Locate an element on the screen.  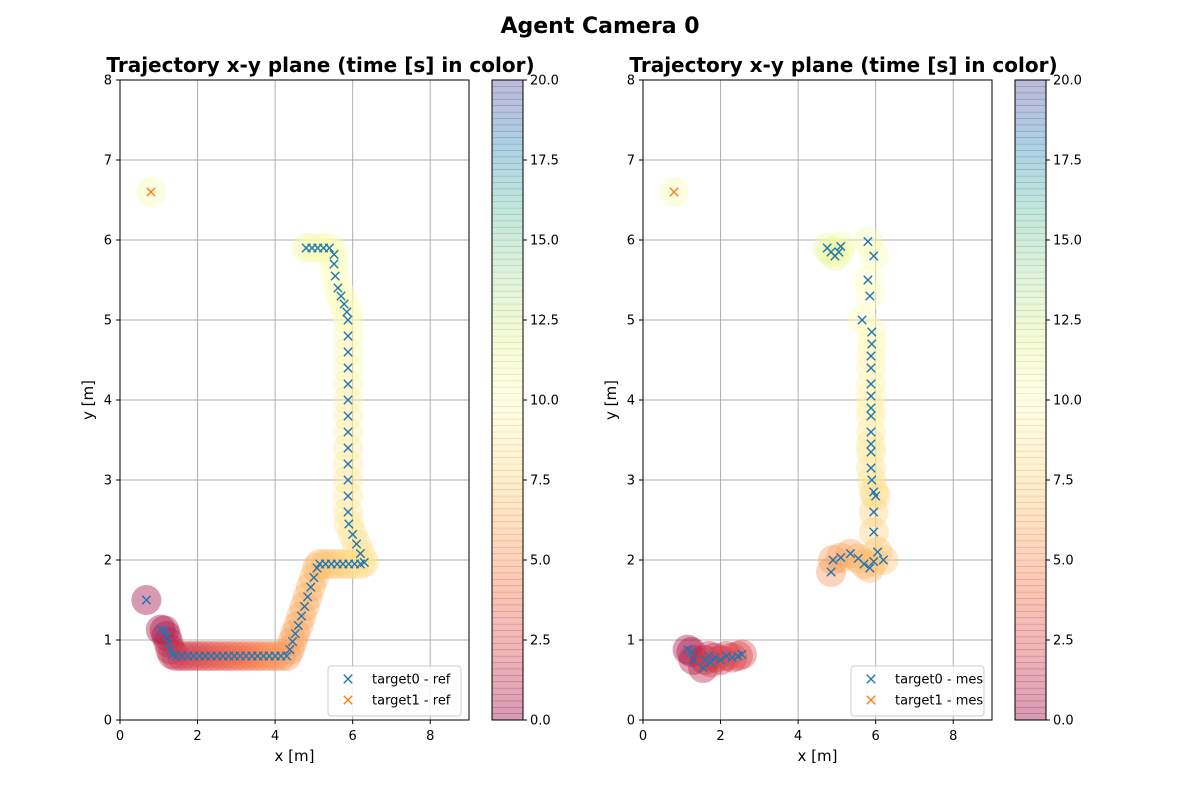
colorbar: 0.0 2.5 5.0 7.5 10.0 12.5 15.0 17.5 20.0 is located at coordinates (1048, 401).